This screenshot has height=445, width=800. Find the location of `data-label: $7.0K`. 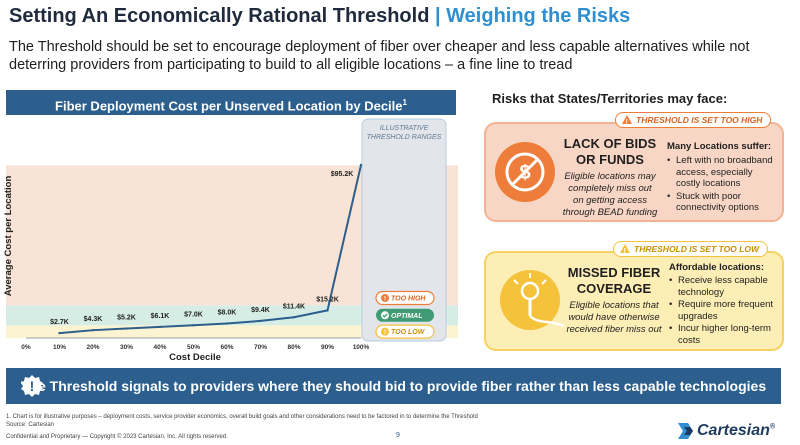

data-label: $7.0K is located at coordinates (193, 314).